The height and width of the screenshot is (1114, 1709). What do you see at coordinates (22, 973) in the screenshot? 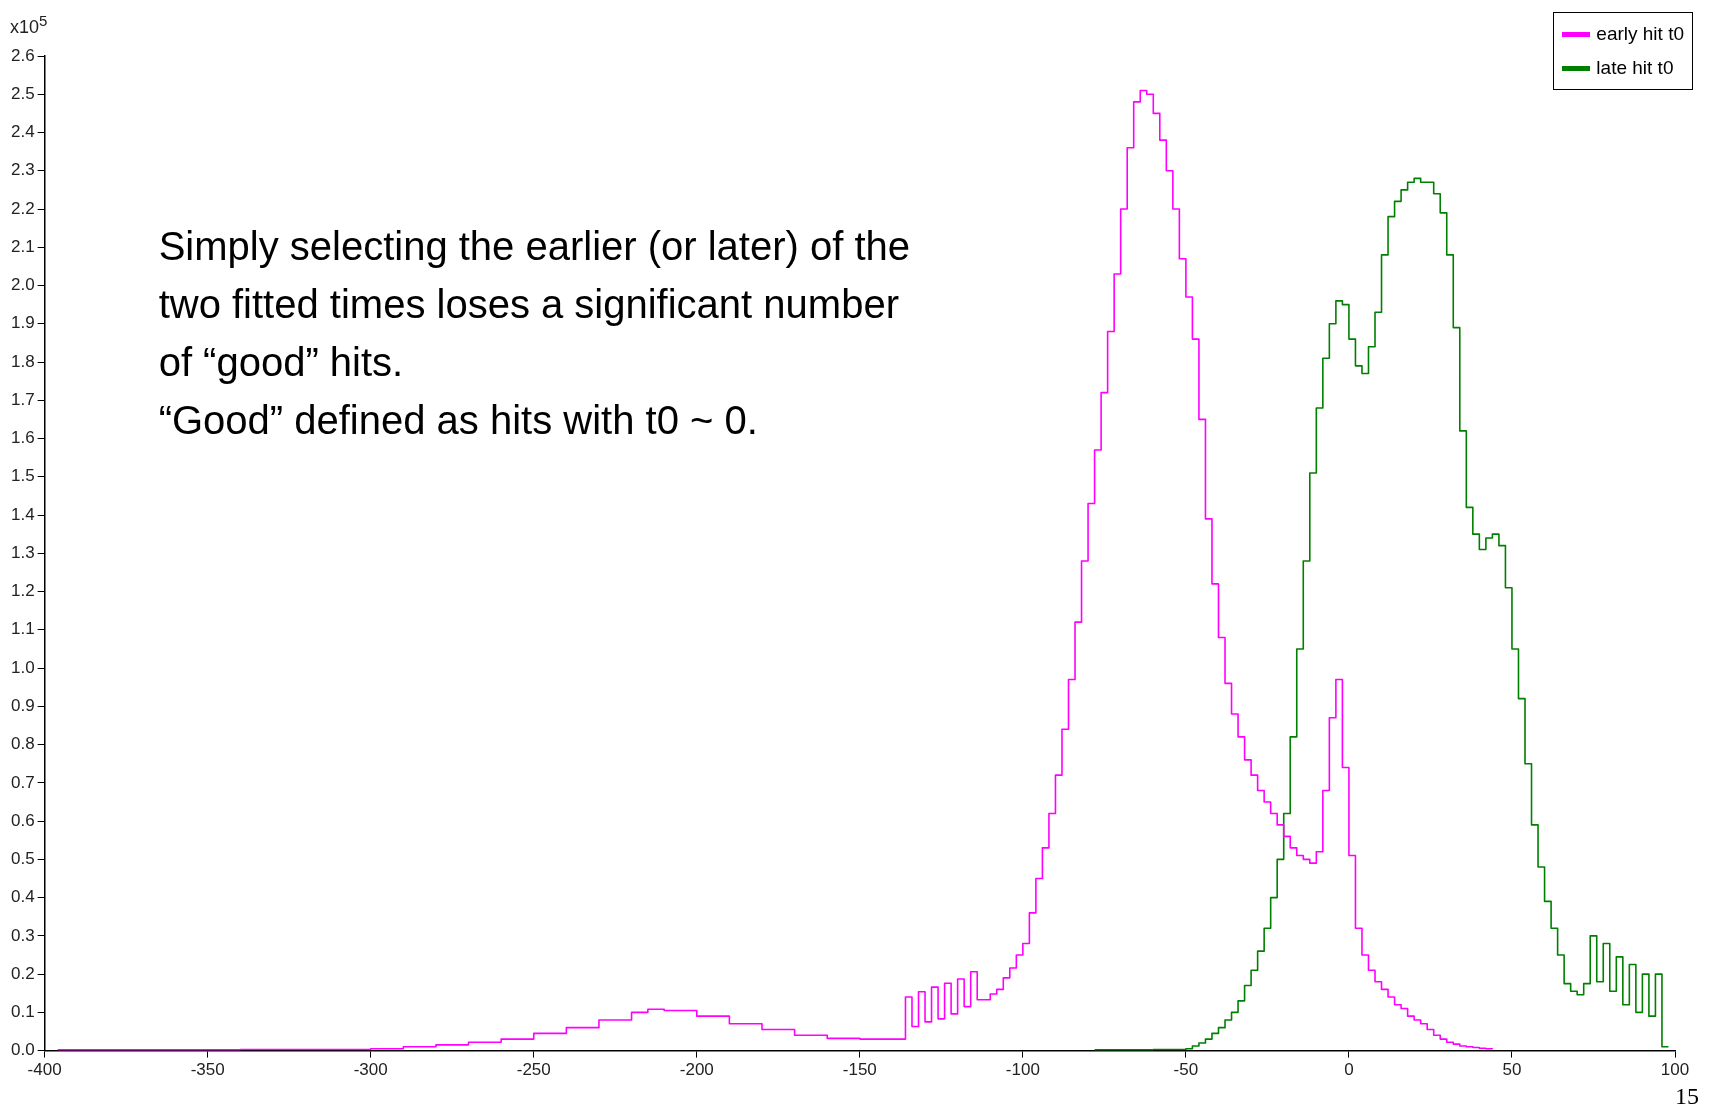
I see `y-tick-label: 0.2` at bounding box center [22, 973].